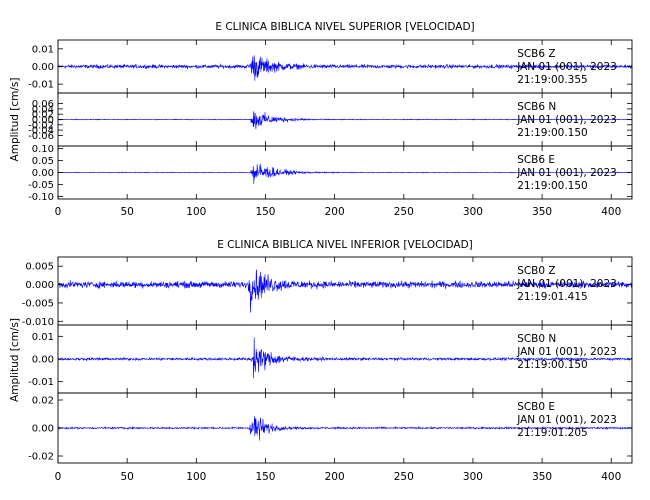 The width and height of the screenshot is (650, 500). I want to click on y-tick-label: -0.005, so click(38, 303).